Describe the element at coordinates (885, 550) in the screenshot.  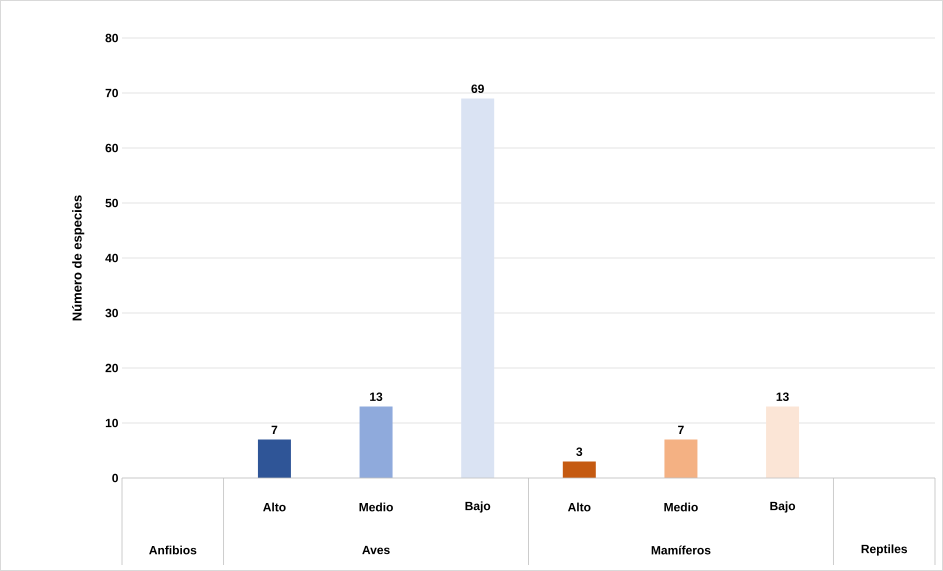
I see `text: Reptiles` at that location.